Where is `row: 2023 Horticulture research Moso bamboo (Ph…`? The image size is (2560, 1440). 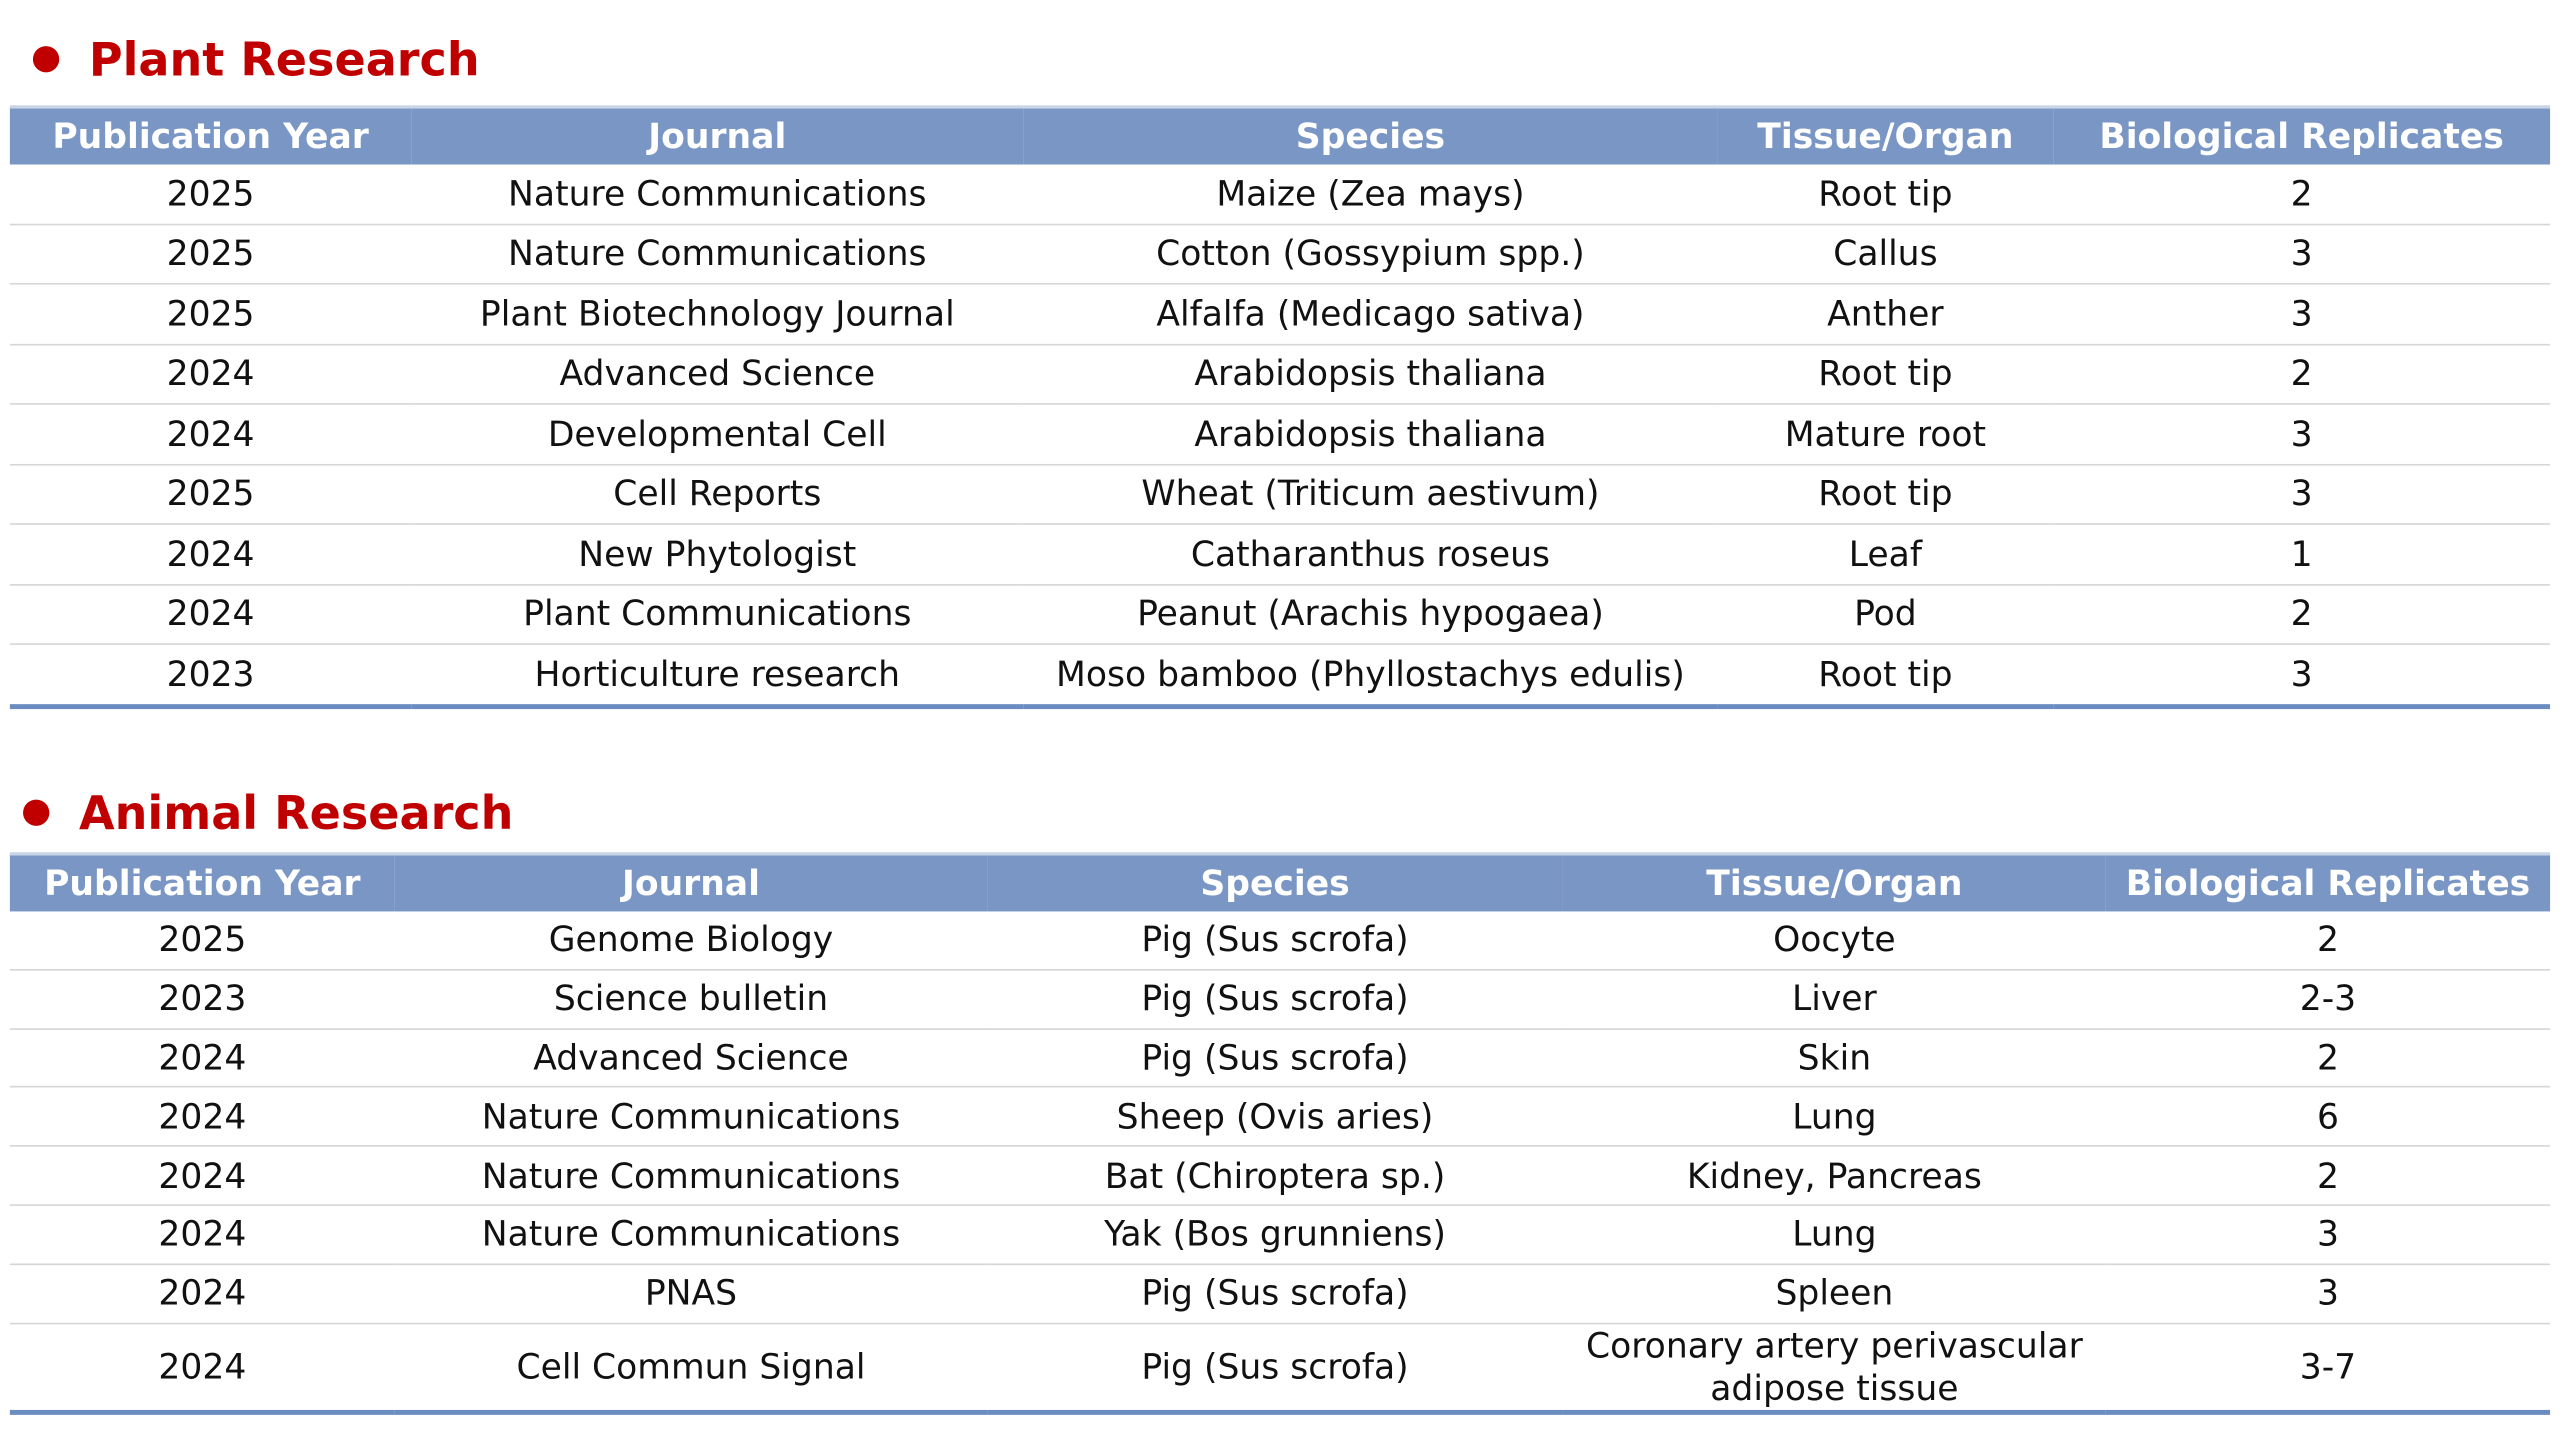
row: 2023 Horticulture research Moso bamboo (Ph… is located at coordinates (1280, 676).